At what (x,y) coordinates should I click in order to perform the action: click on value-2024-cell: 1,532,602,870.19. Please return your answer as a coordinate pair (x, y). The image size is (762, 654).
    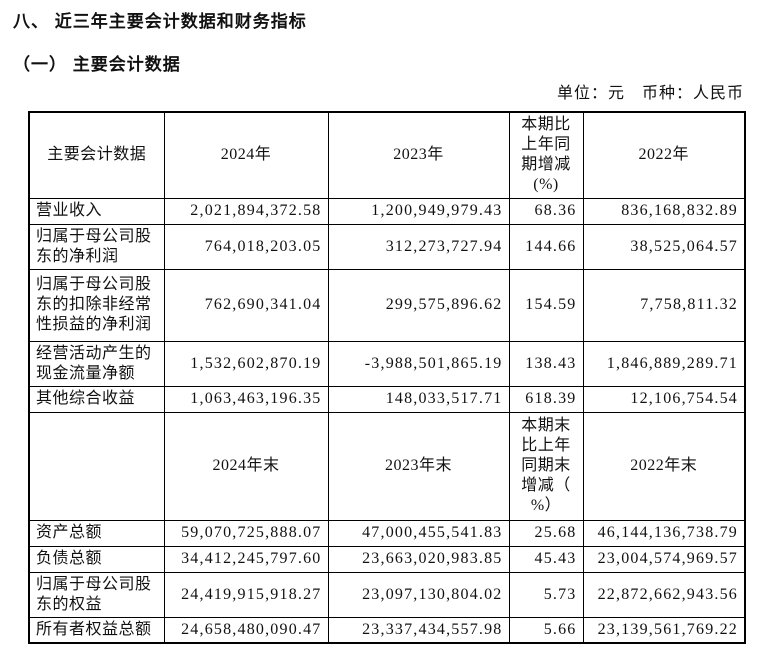
    Looking at the image, I should click on (246, 363).